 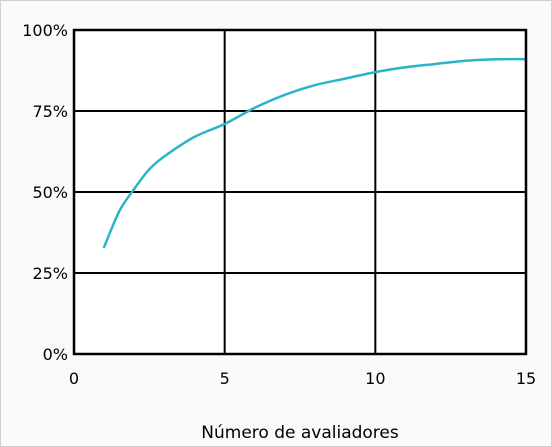 I want to click on x-tick-label: 10, so click(x=375, y=378).